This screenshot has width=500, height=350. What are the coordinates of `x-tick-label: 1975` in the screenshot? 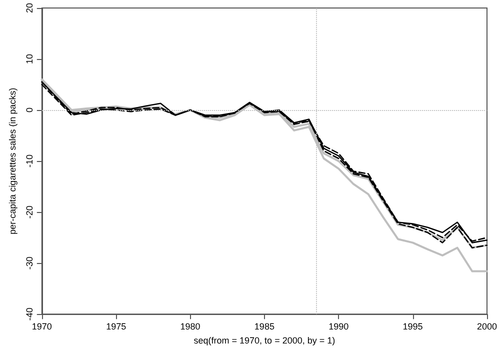 It's located at (116, 327).